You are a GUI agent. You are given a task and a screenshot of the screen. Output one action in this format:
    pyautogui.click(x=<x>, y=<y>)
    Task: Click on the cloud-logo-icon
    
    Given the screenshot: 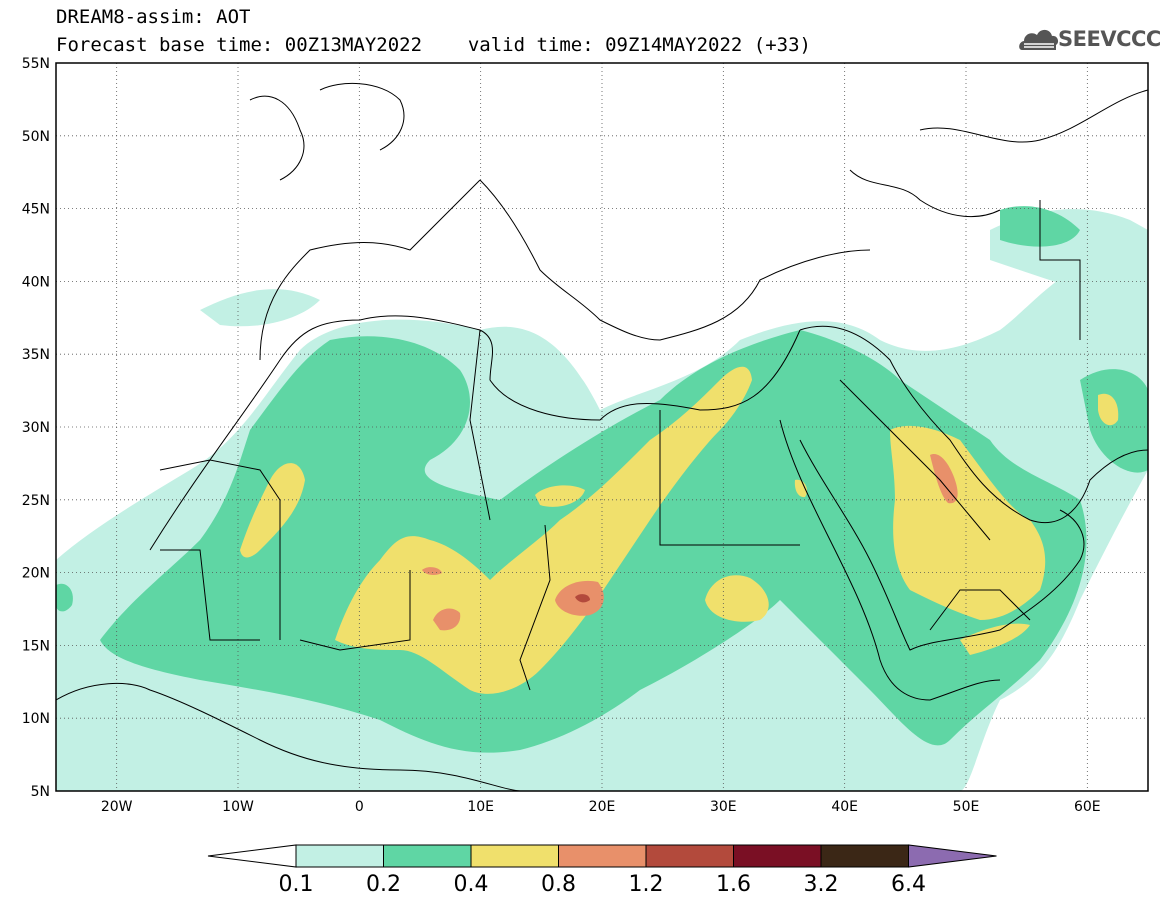 What is the action you would take?
    pyautogui.click(x=1039, y=39)
    